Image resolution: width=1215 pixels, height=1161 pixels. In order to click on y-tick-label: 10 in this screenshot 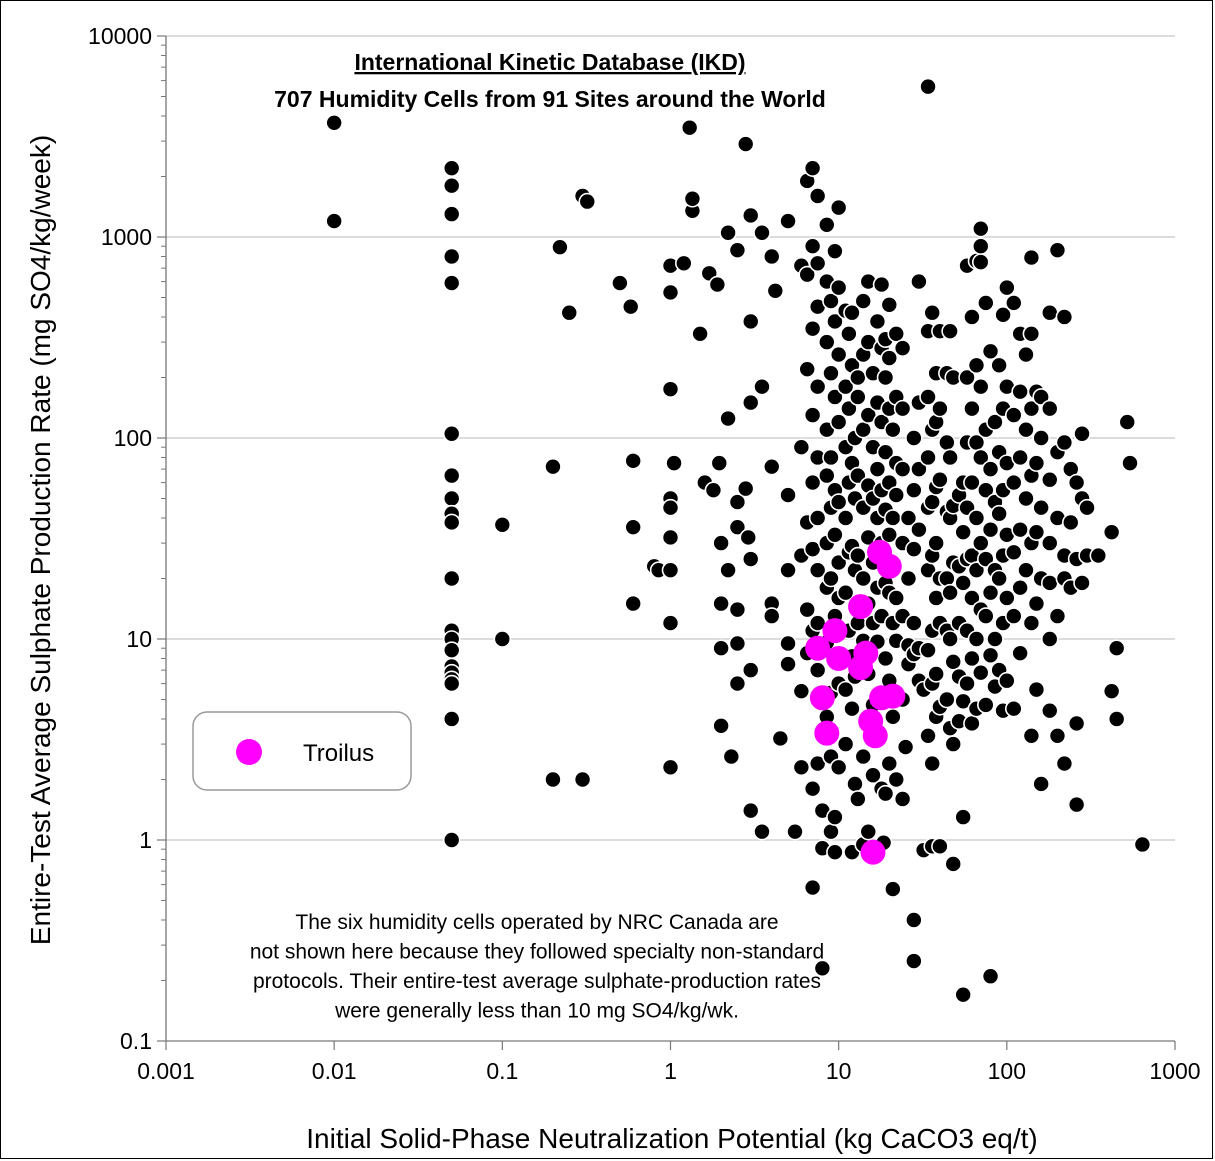, I will do `click(139, 639)`.